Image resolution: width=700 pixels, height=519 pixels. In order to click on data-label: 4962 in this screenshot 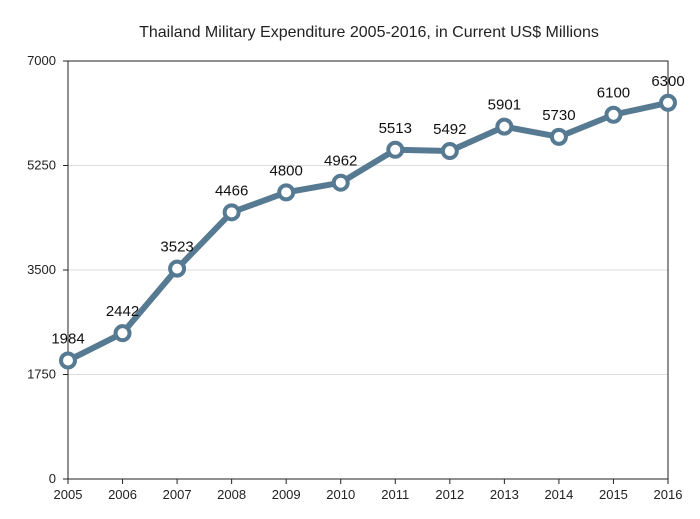, I will do `click(340, 161)`.